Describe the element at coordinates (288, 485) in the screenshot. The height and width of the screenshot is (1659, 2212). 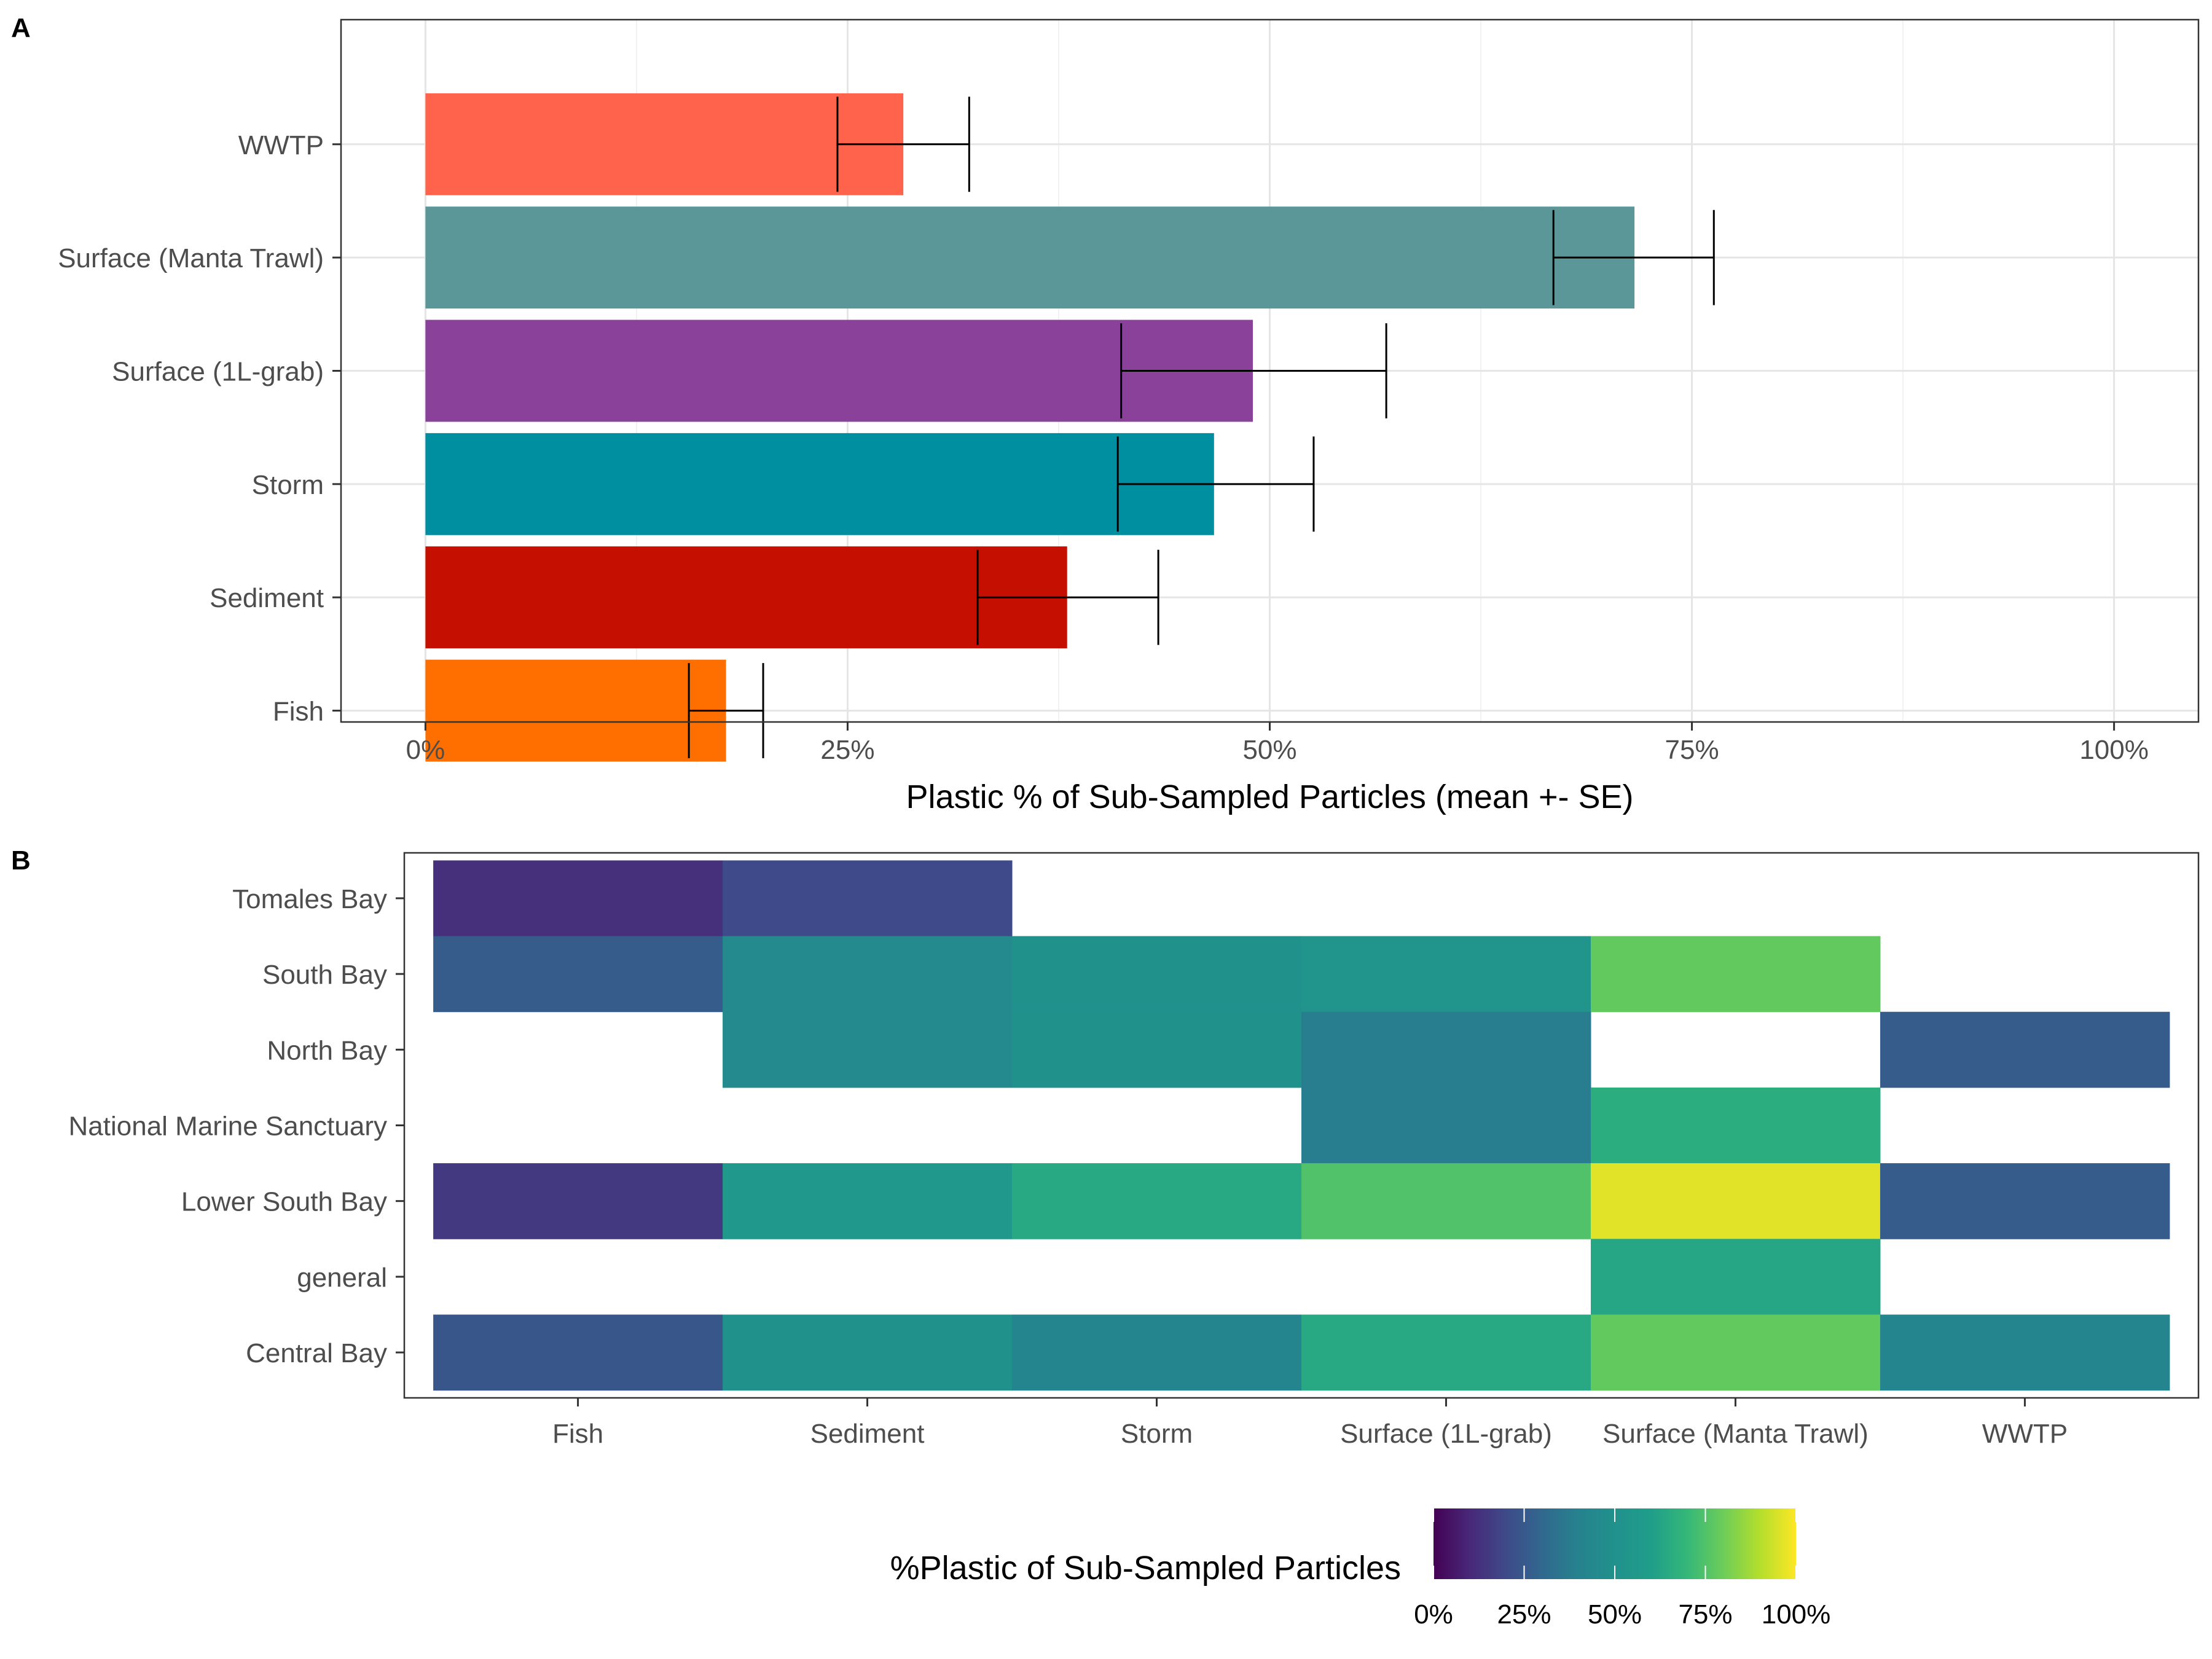
I see `y-tick-label-storm: Storm` at that location.